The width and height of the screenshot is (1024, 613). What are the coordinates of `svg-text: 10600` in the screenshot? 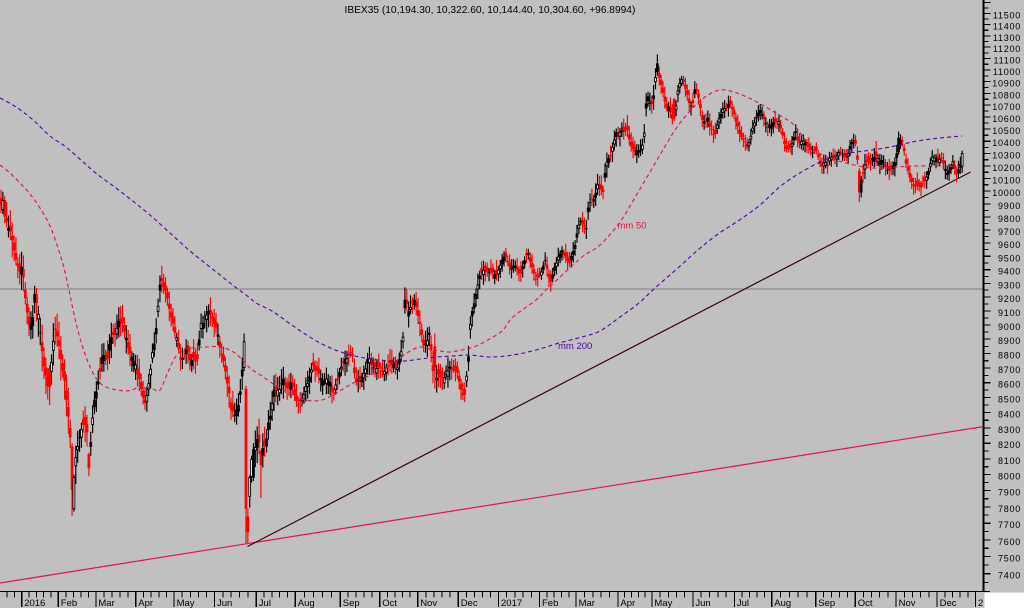 It's located at (1006, 119).